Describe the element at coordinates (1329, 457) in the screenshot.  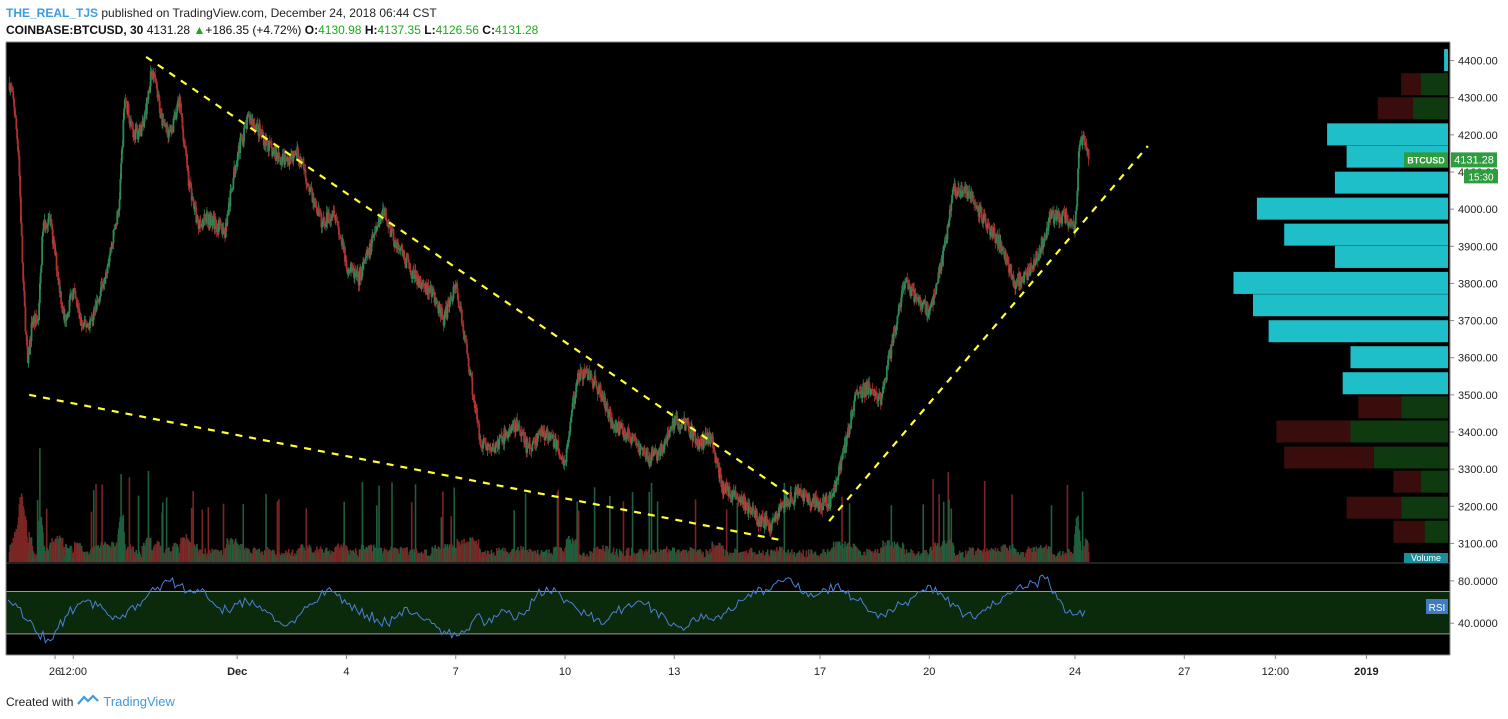
I see `profile-down-bar` at that location.